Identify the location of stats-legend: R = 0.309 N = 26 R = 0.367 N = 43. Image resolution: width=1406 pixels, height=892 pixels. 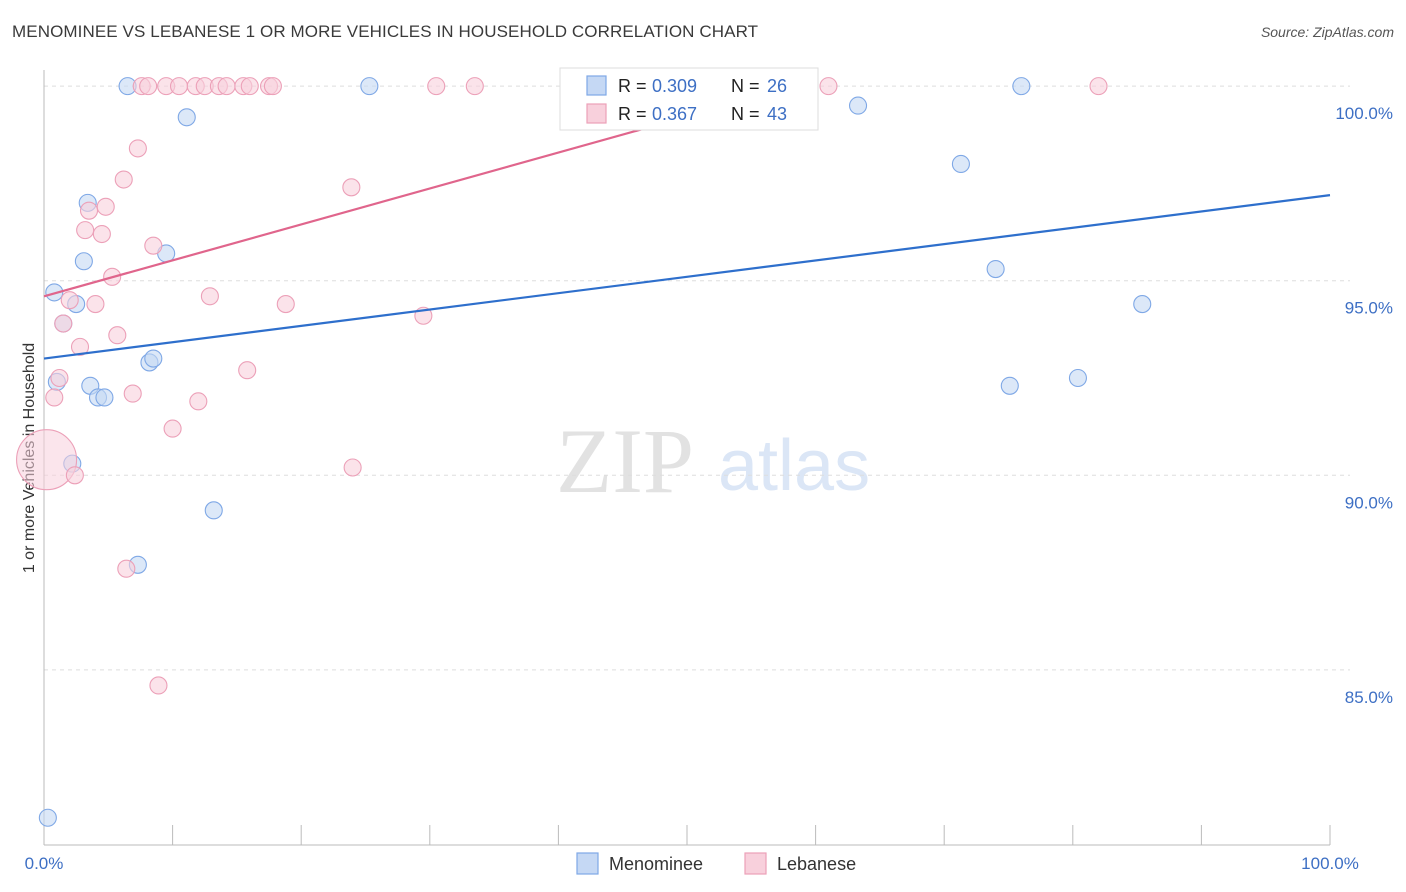
(689, 99).